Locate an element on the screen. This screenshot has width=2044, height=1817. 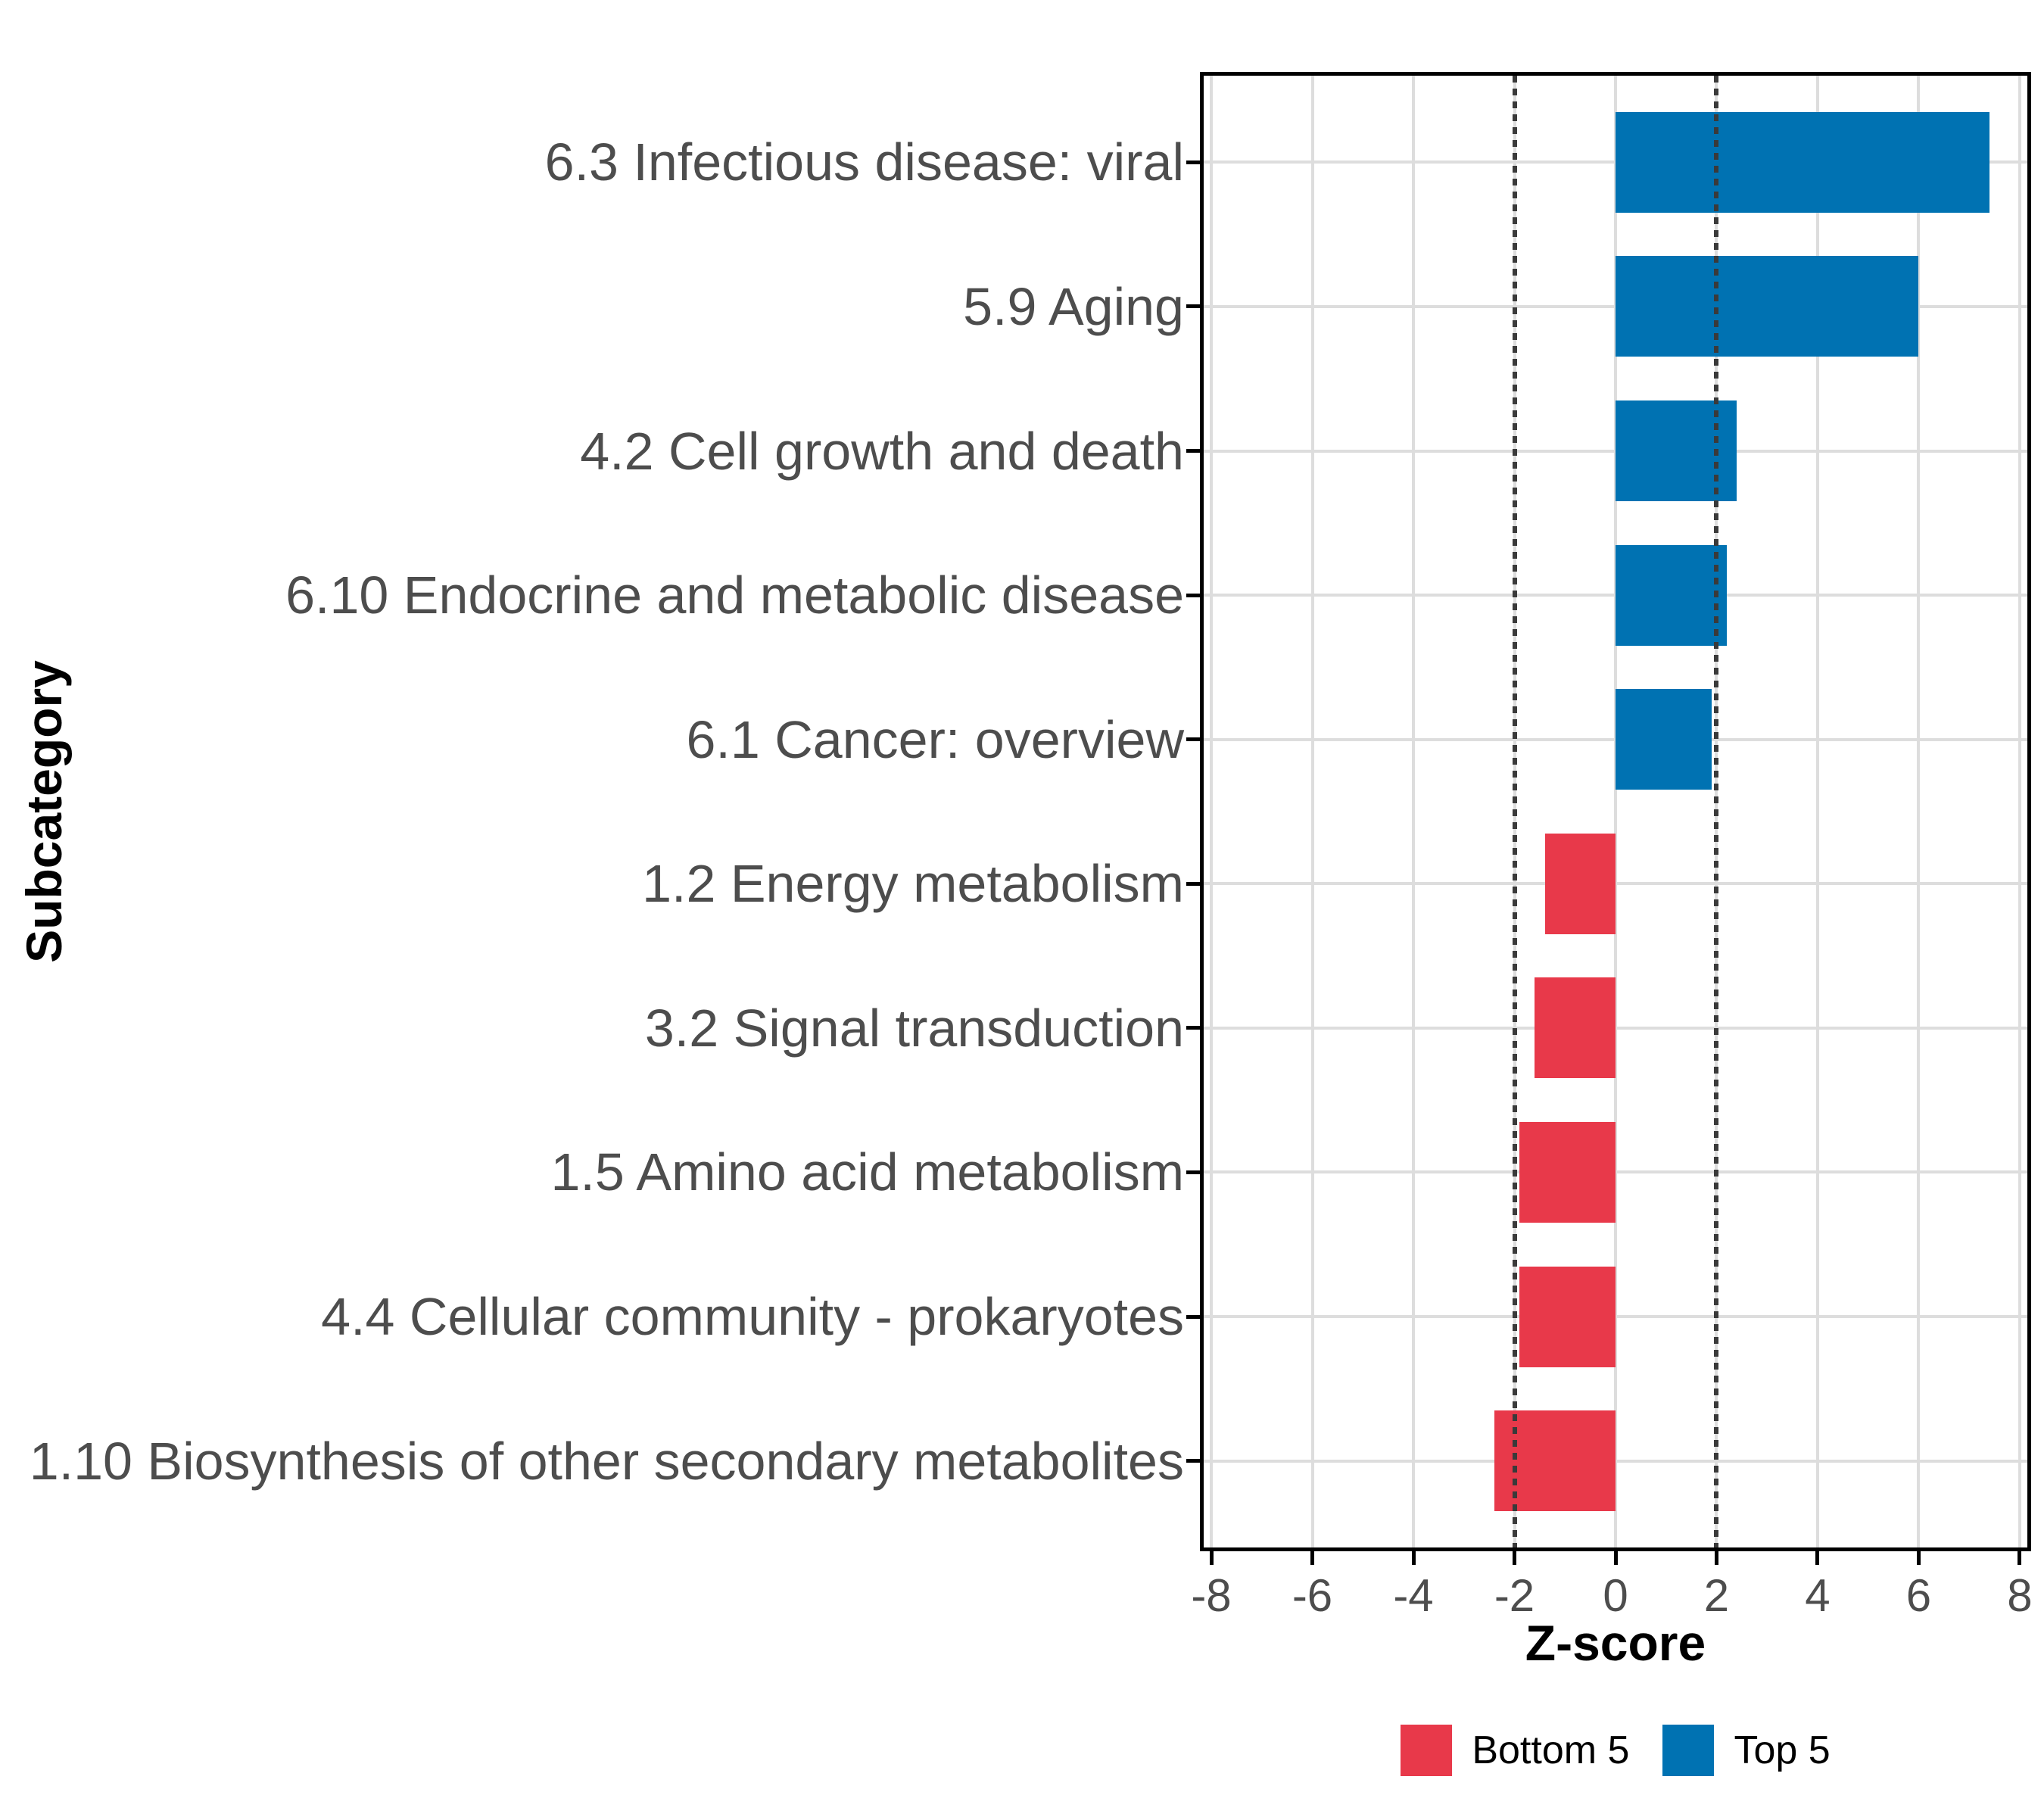
legend-label-bottom-5: Bottom 5 is located at coordinates (1551, 1750).